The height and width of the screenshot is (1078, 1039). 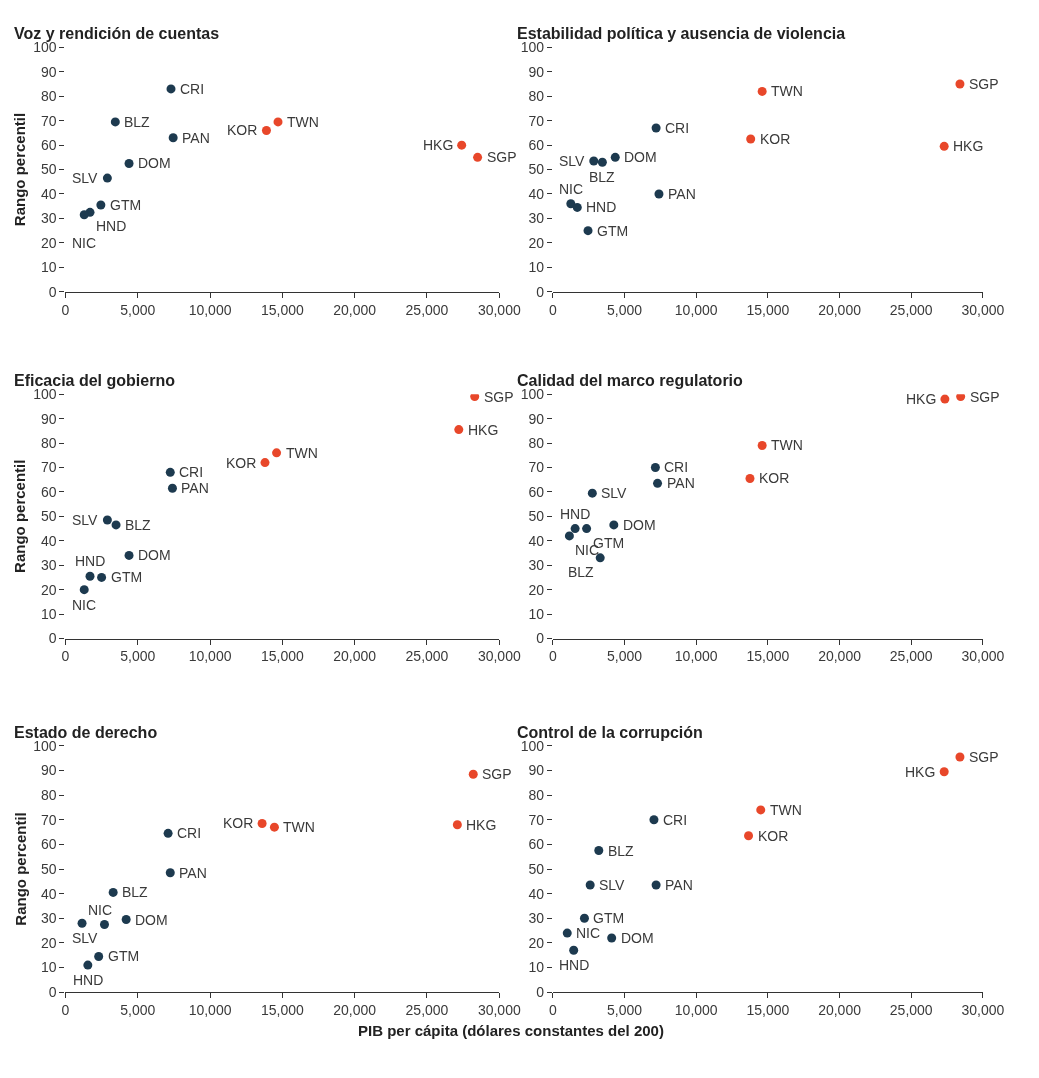 What do you see at coordinates (536, 218) in the screenshot?
I see `y-tick-label: 30` at bounding box center [536, 218].